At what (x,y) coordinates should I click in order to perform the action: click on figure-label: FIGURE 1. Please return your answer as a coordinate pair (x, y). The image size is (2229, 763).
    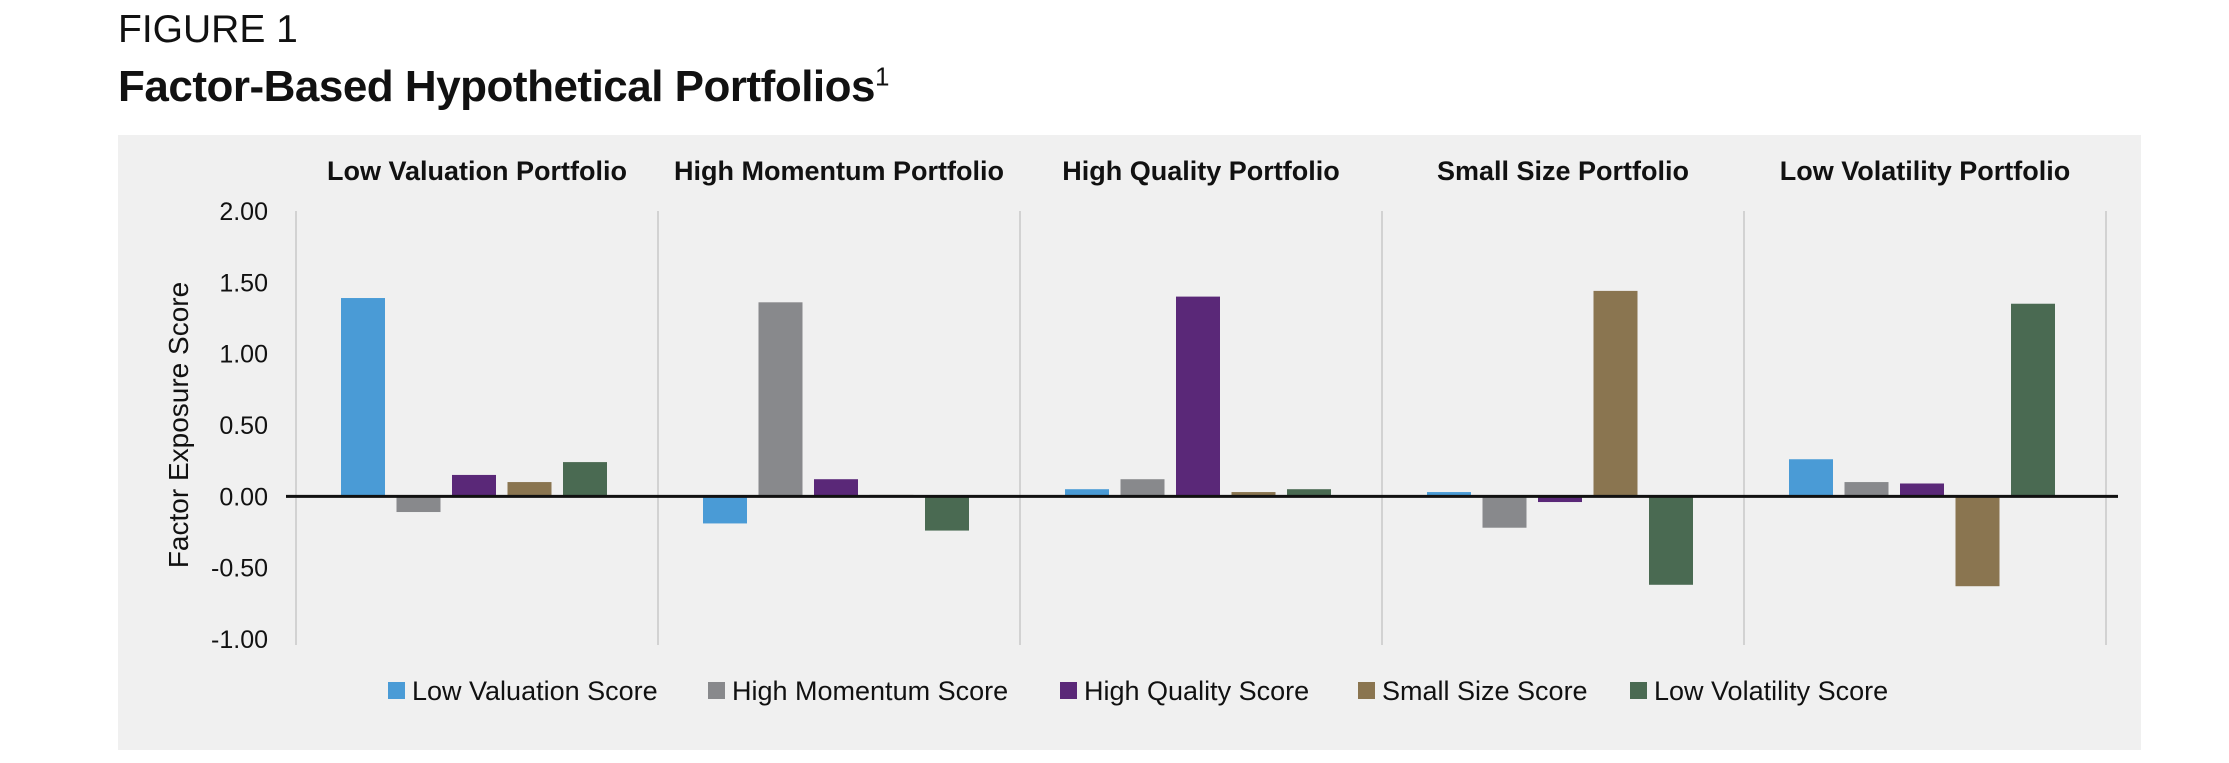
    Looking at the image, I should click on (208, 29).